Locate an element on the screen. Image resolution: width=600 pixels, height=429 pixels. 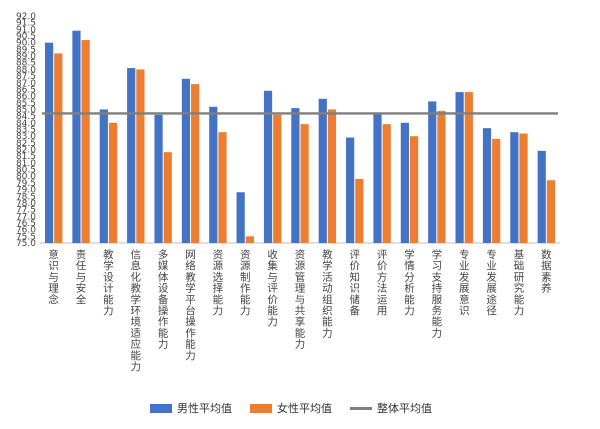
y-tick-label: 76.0 is located at coordinates (26, 231).